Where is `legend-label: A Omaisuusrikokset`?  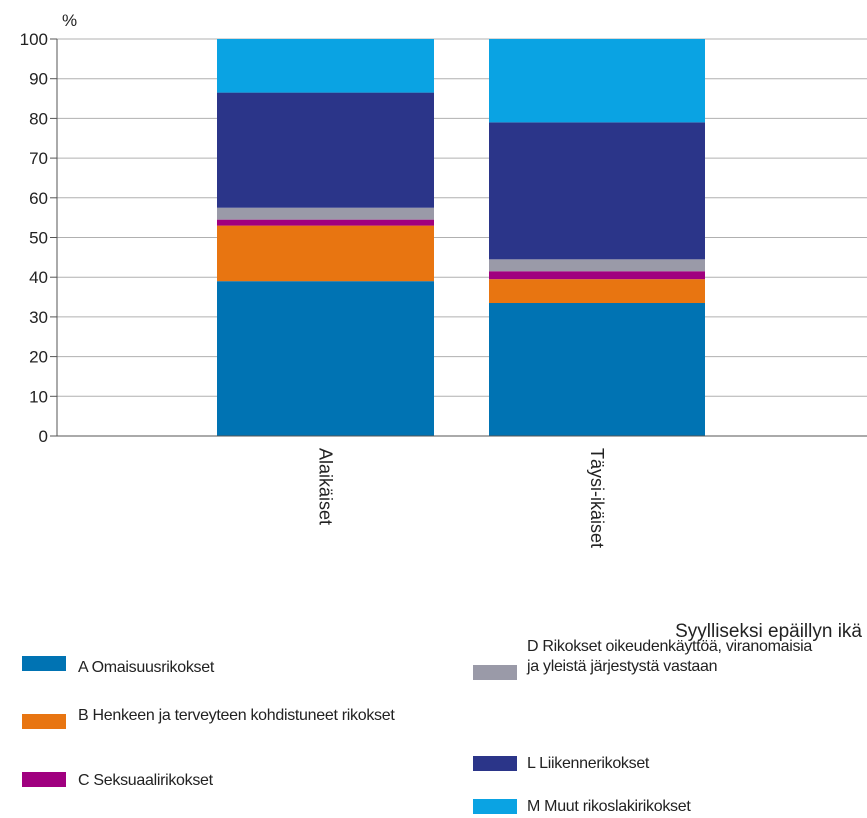 legend-label: A Omaisuusrikokset is located at coordinates (146, 667).